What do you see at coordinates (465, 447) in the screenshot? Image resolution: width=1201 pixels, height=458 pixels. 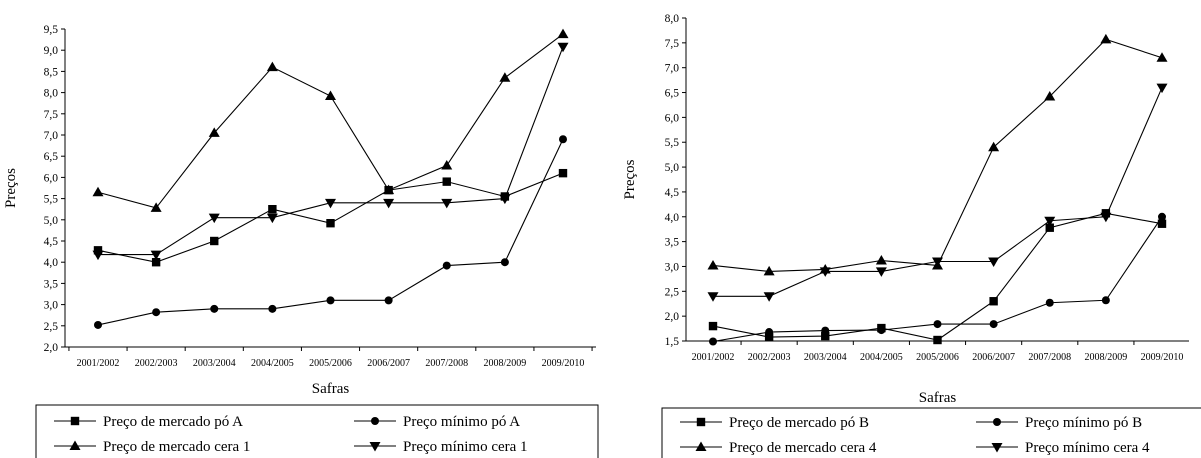 I see `legend-label: Preço mínimo cera 1` at bounding box center [465, 447].